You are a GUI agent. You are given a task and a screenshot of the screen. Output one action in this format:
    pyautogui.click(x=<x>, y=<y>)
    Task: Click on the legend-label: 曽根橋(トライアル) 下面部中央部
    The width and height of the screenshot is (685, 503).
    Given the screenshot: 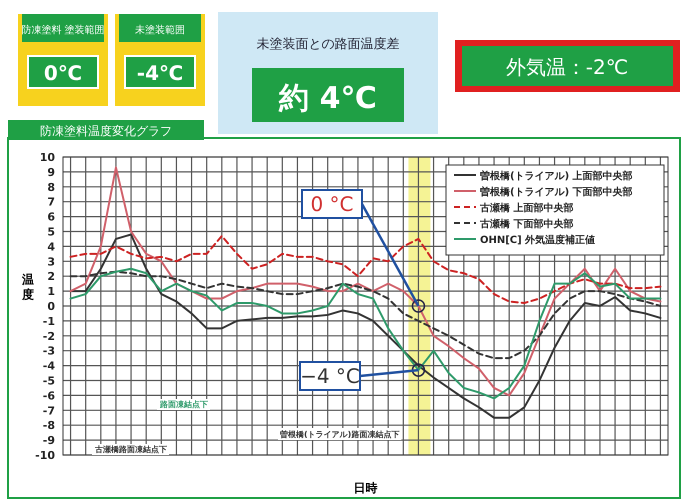 What is the action you would take?
    pyautogui.click(x=556, y=192)
    